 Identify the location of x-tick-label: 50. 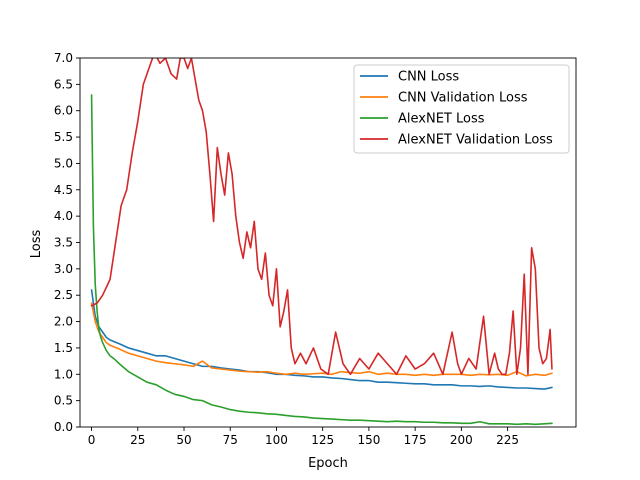
(183, 440).